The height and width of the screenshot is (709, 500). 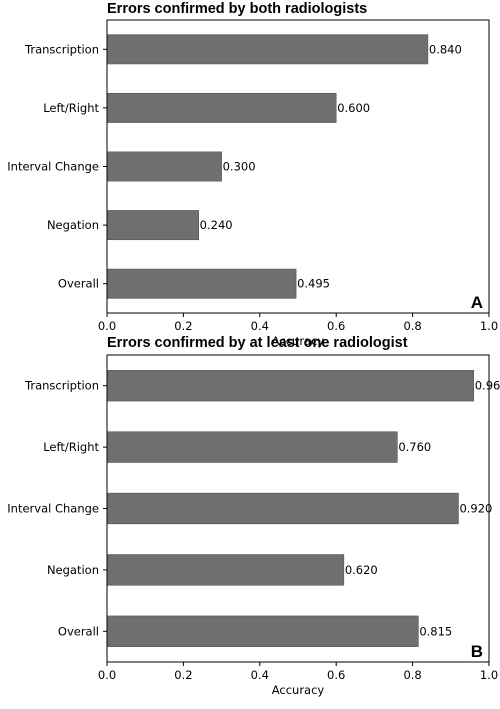 What do you see at coordinates (475, 509) in the screenshot?
I see `value-label: 0.920` at bounding box center [475, 509].